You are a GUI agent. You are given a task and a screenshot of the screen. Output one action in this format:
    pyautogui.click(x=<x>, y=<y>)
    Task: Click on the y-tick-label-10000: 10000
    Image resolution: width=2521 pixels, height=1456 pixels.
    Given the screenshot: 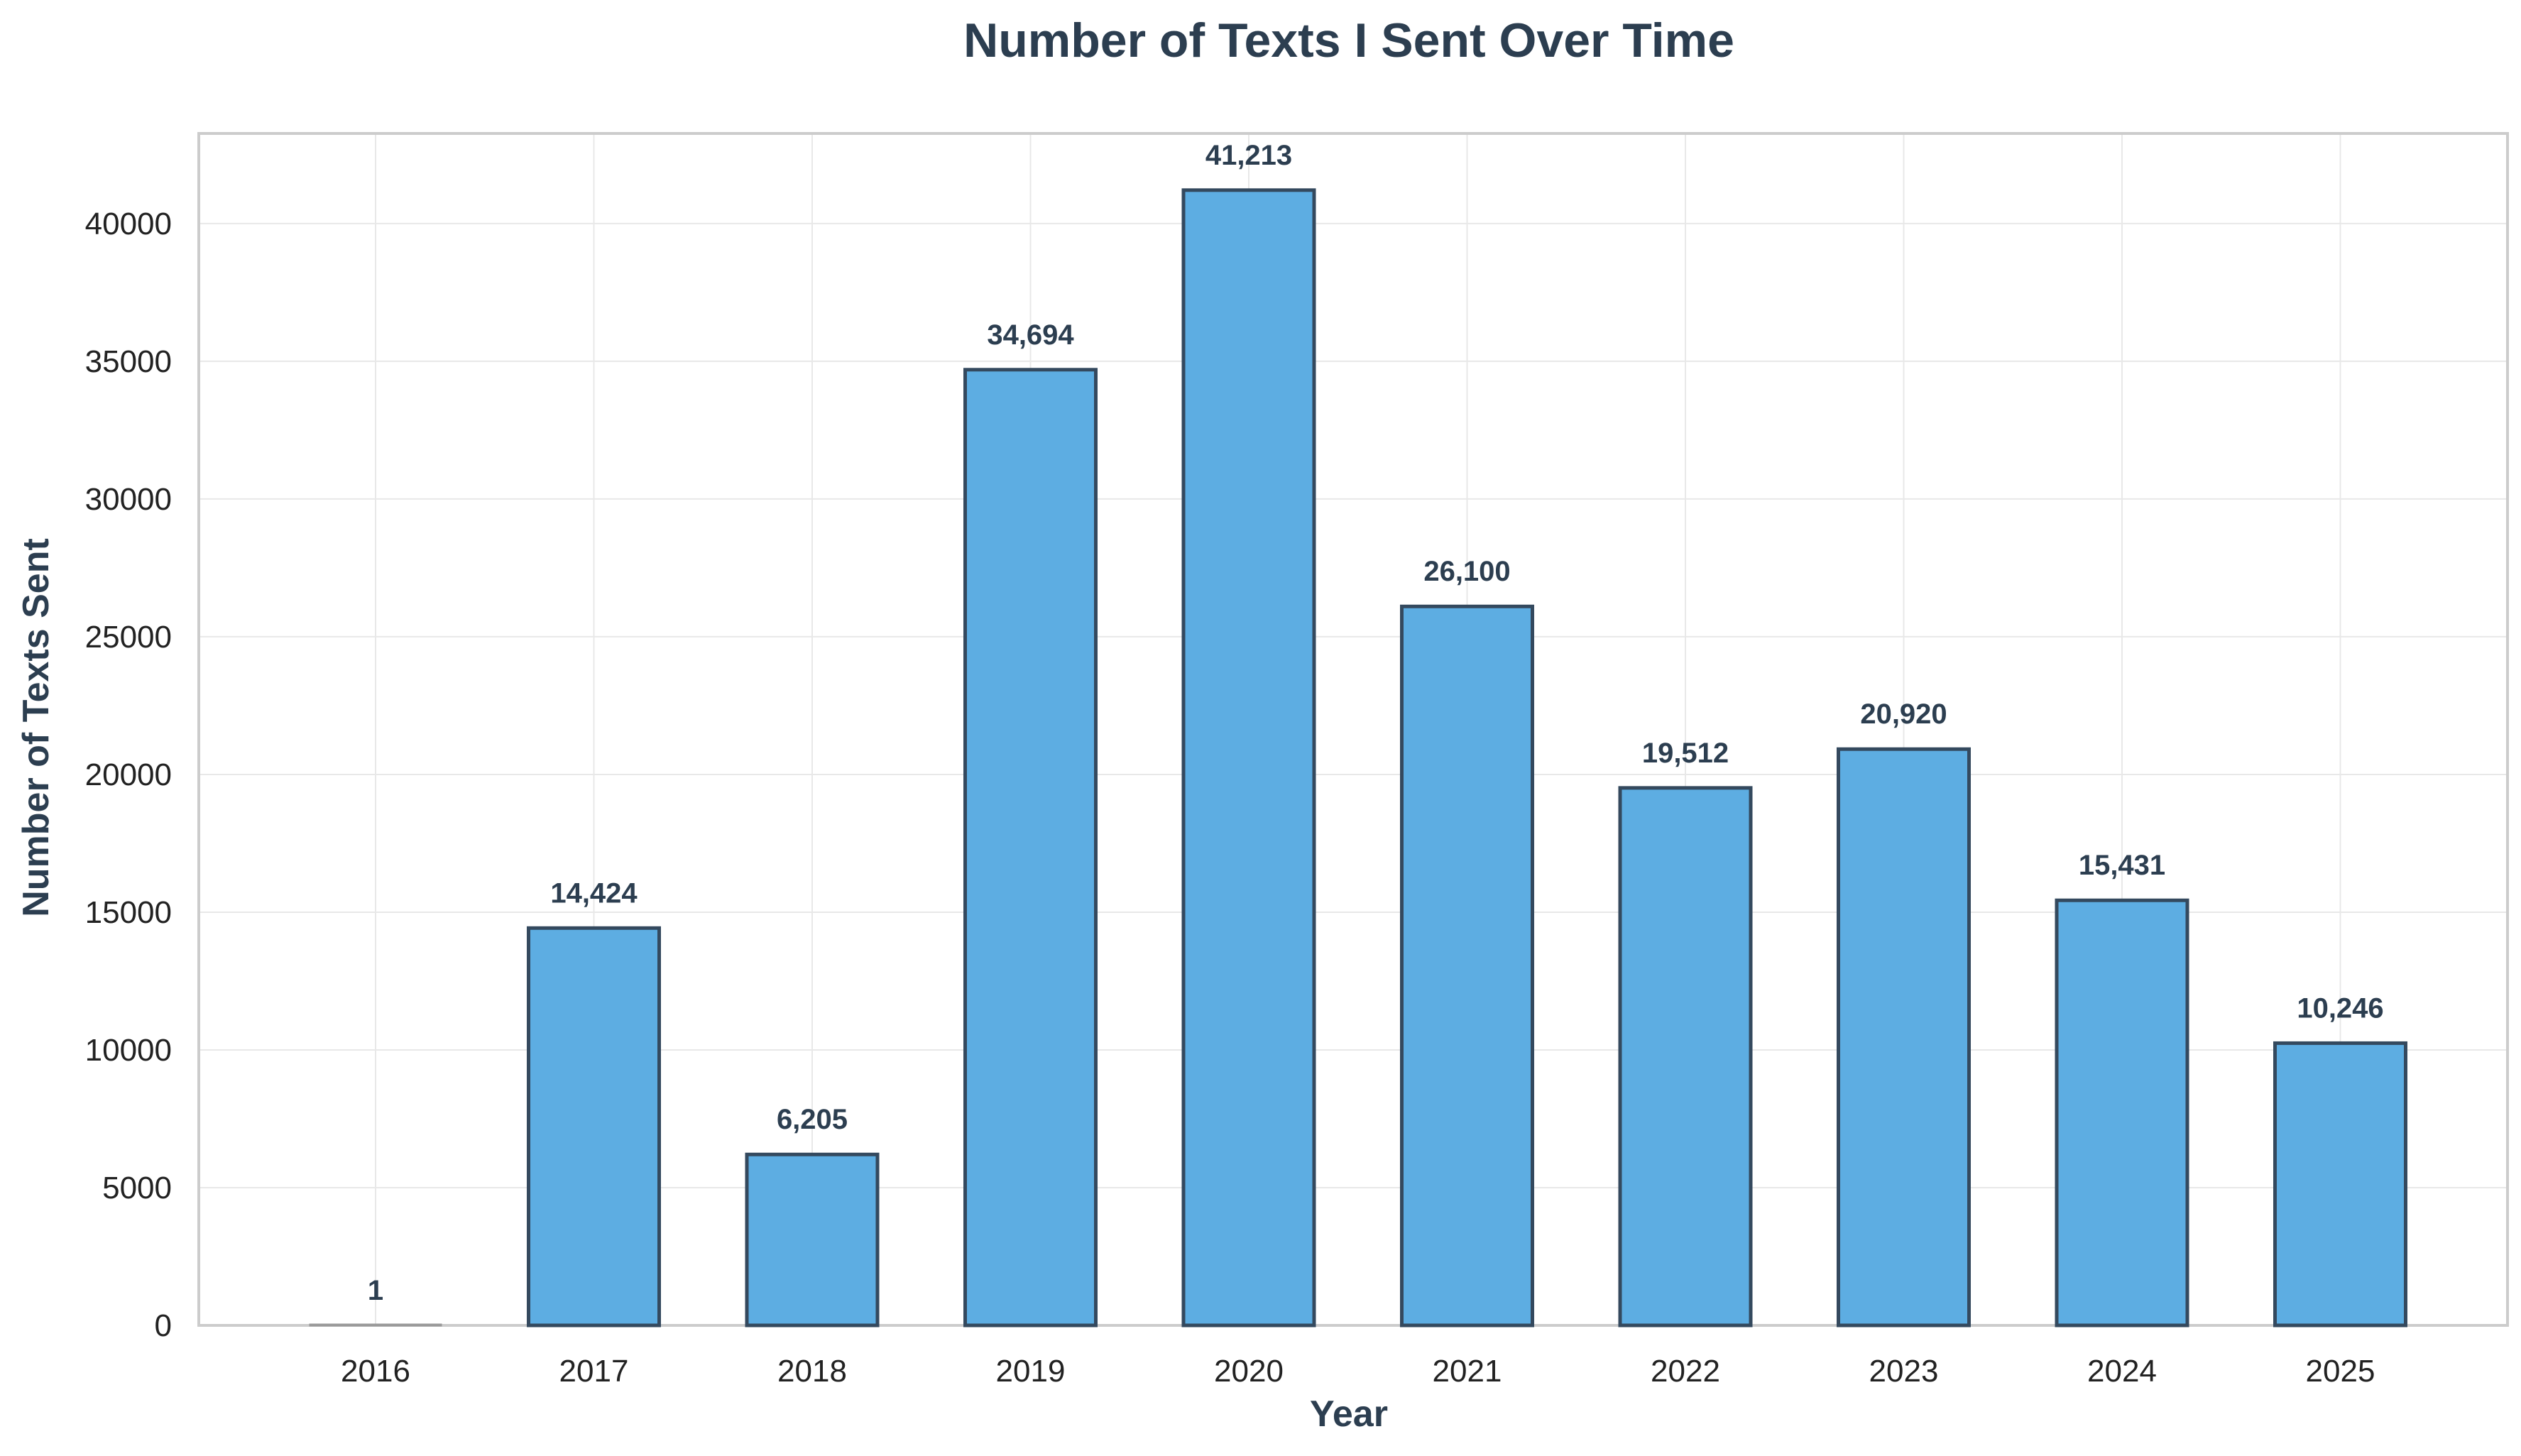 What is the action you would take?
    pyautogui.click(x=128, y=1050)
    